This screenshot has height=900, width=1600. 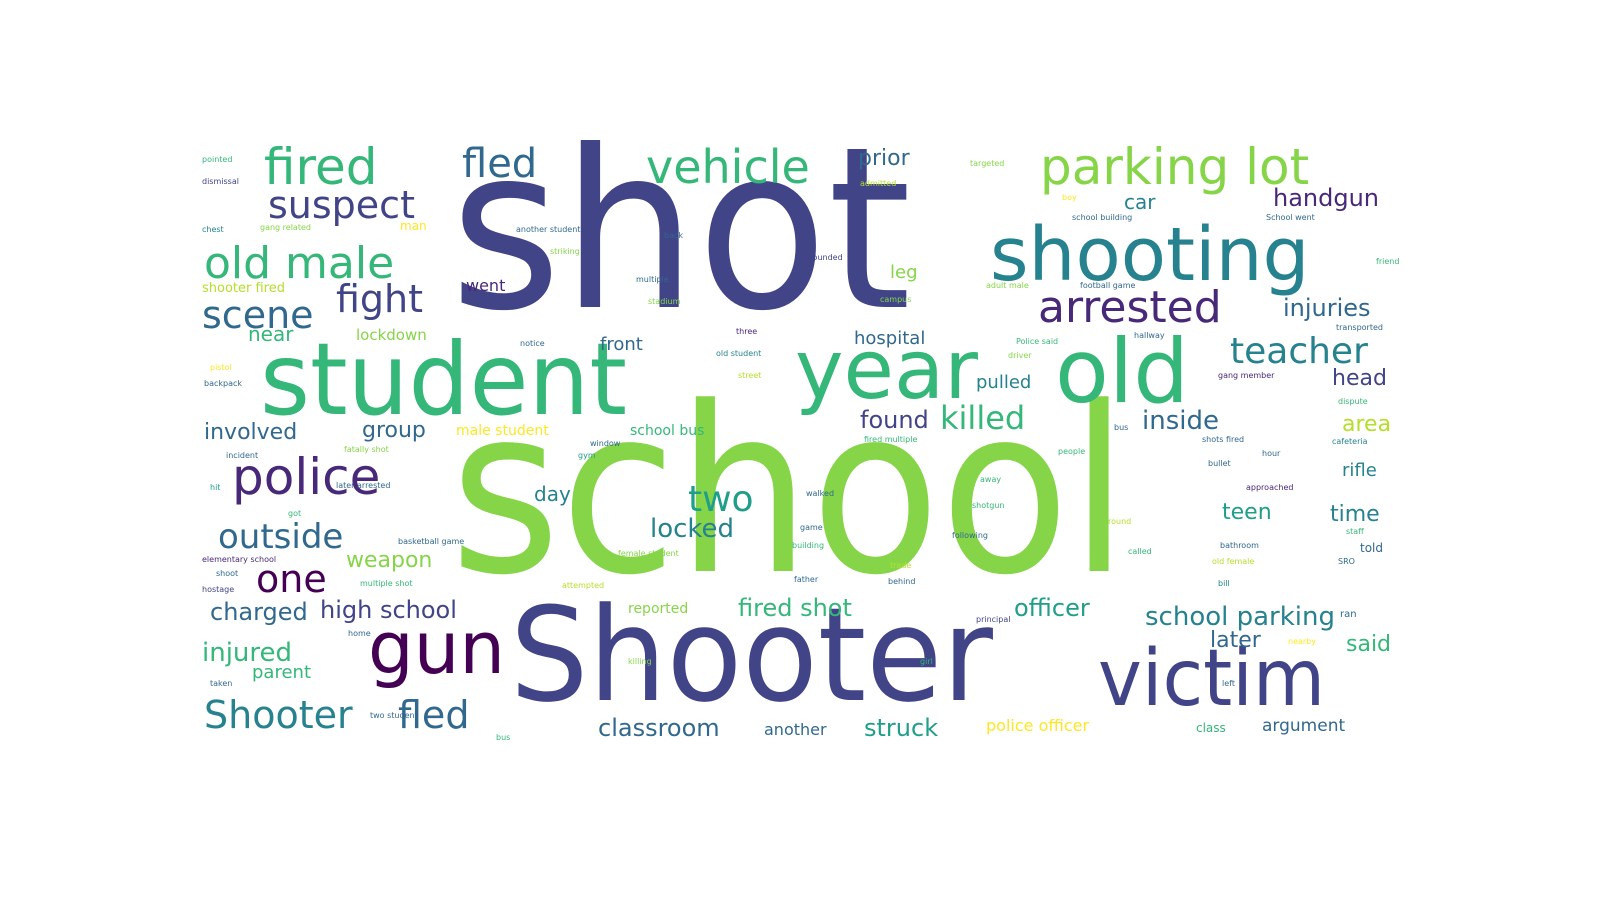 What do you see at coordinates (988, 505) in the screenshot?
I see `word: shotgun` at bounding box center [988, 505].